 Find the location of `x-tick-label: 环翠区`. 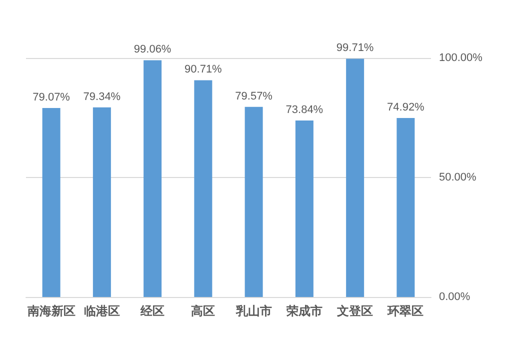

x-tick-label: 环翠区 is located at coordinates (405, 311).